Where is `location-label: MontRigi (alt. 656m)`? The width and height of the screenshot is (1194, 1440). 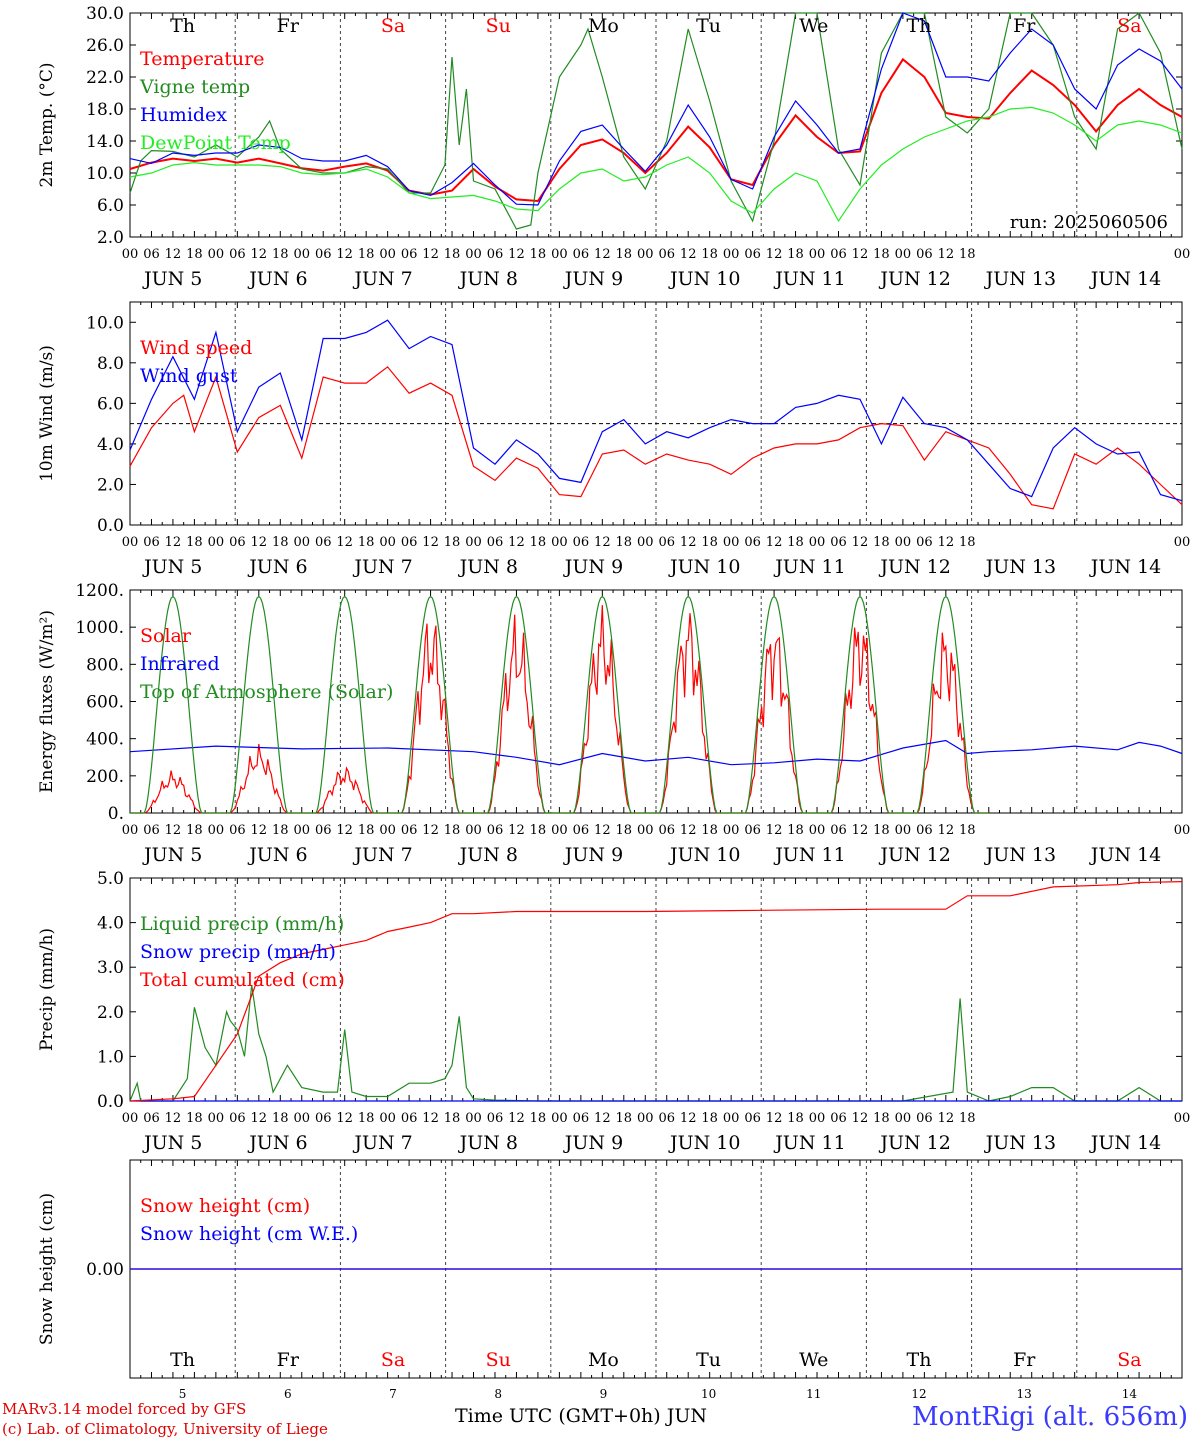 location-label: MontRigi (alt. 656m) is located at coordinates (1050, 1417).